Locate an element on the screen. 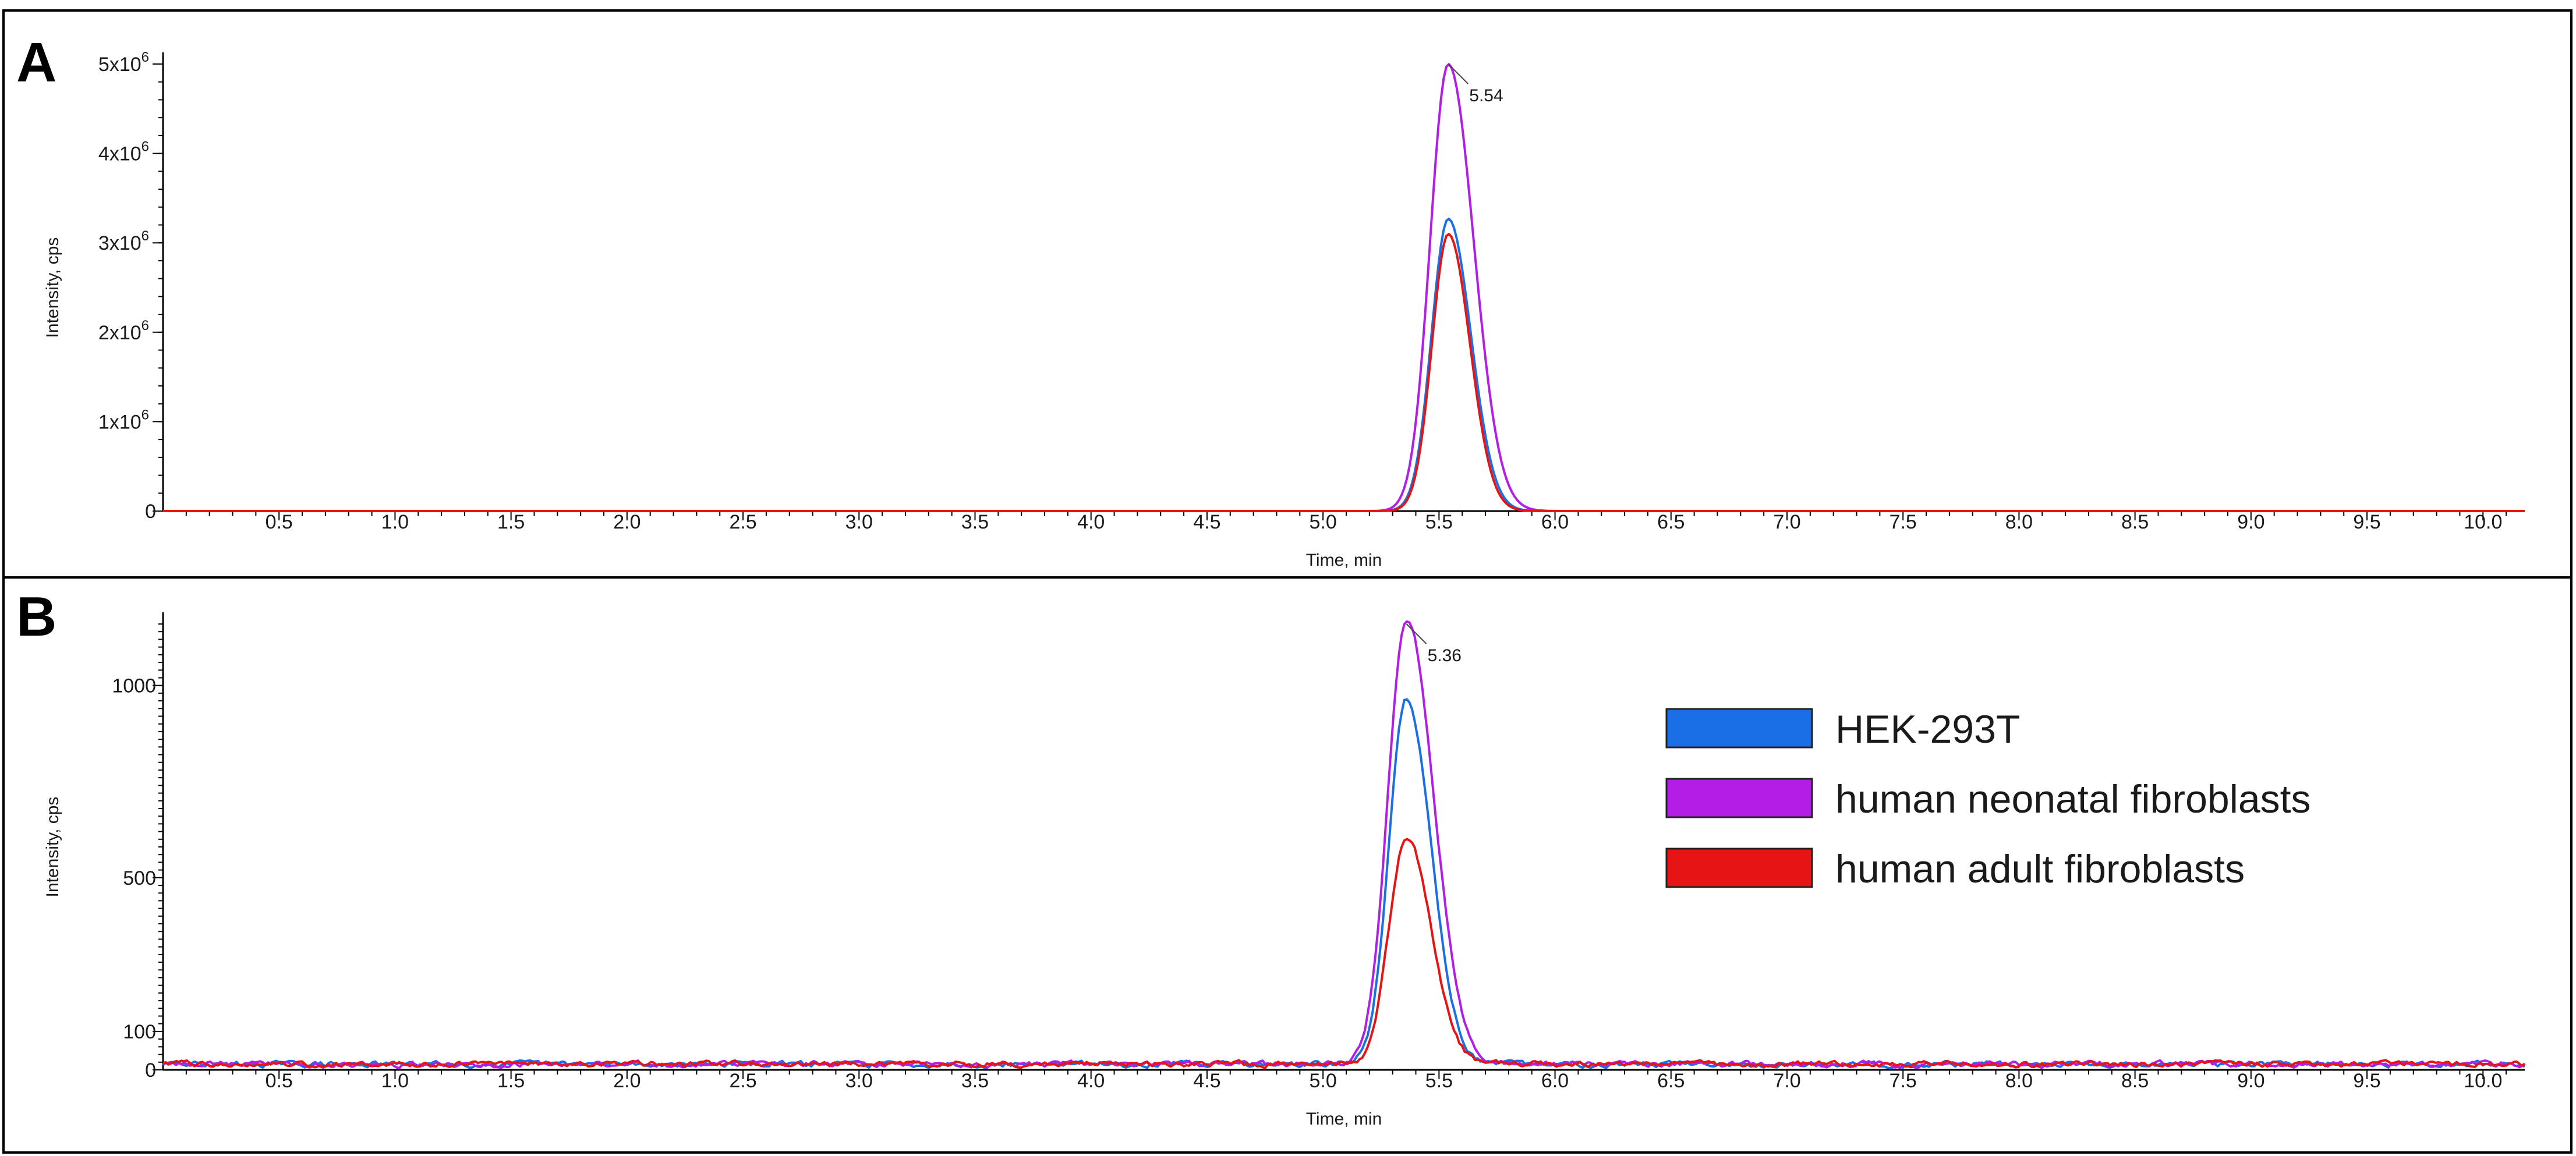  legend-label-adult: human adult fibroblasts is located at coordinates (2040, 869).